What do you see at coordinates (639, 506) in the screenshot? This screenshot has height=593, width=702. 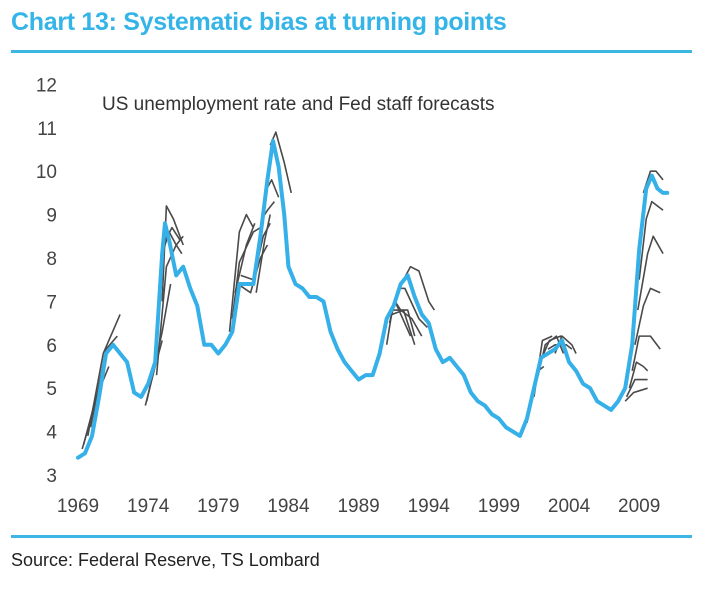 I see `x-tick-label: 2009` at bounding box center [639, 506].